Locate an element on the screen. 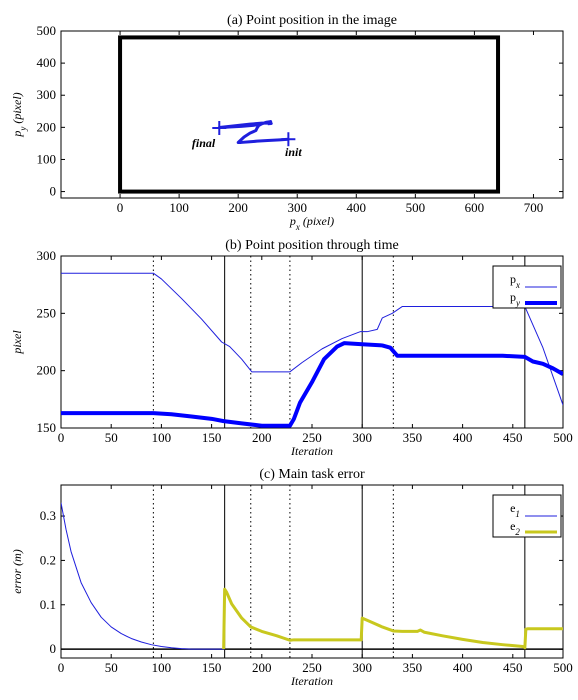 The height and width of the screenshot is (700, 578). y-axis-label: error (m) is located at coordinates (17, 571).